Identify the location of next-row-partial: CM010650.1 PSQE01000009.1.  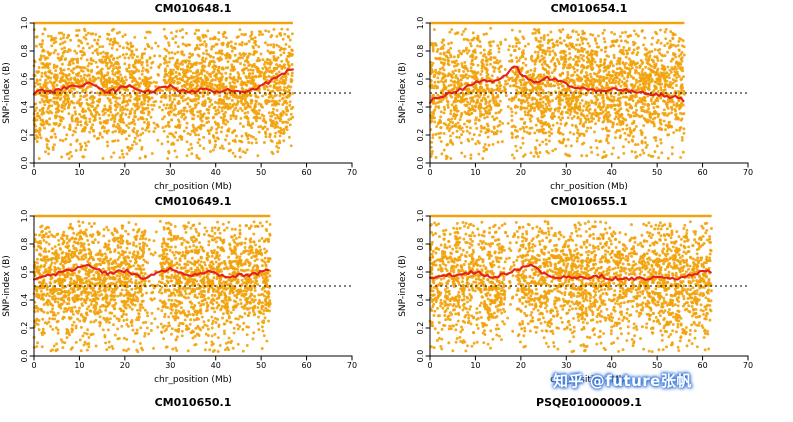
(396, 398).